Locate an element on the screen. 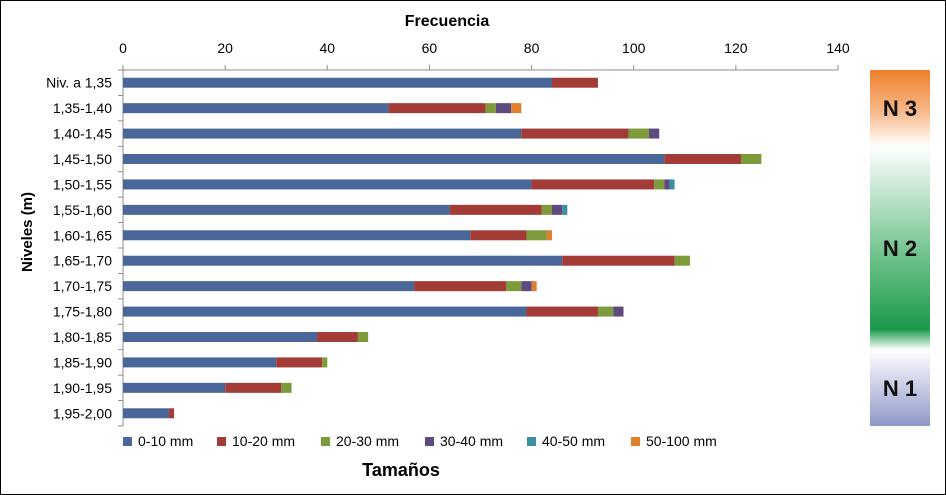  y-tick-label: 1,90-1,95 is located at coordinates (82, 388).